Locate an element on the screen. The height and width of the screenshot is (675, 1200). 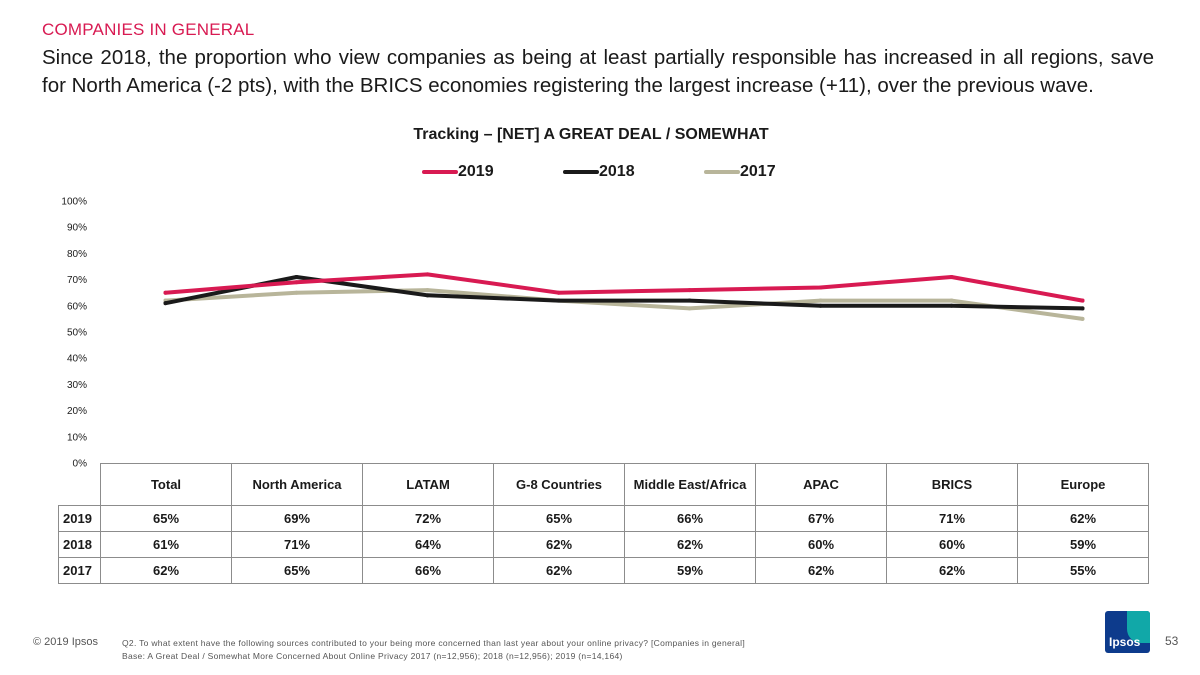
table-row-2019: 2019 65% 69% 72% 65% 66% 67% 71% 62% is located at coordinates (603, 518).